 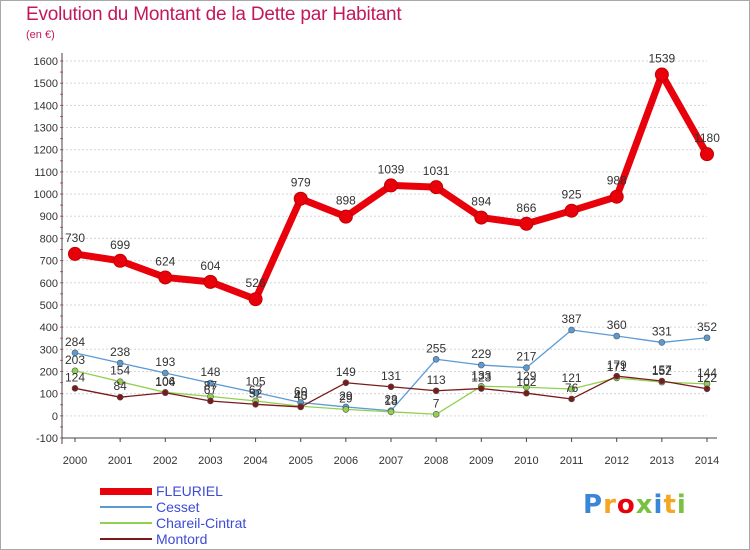 What do you see at coordinates (46, 151) in the screenshot?
I see `y-tick-label: 1200` at bounding box center [46, 151].